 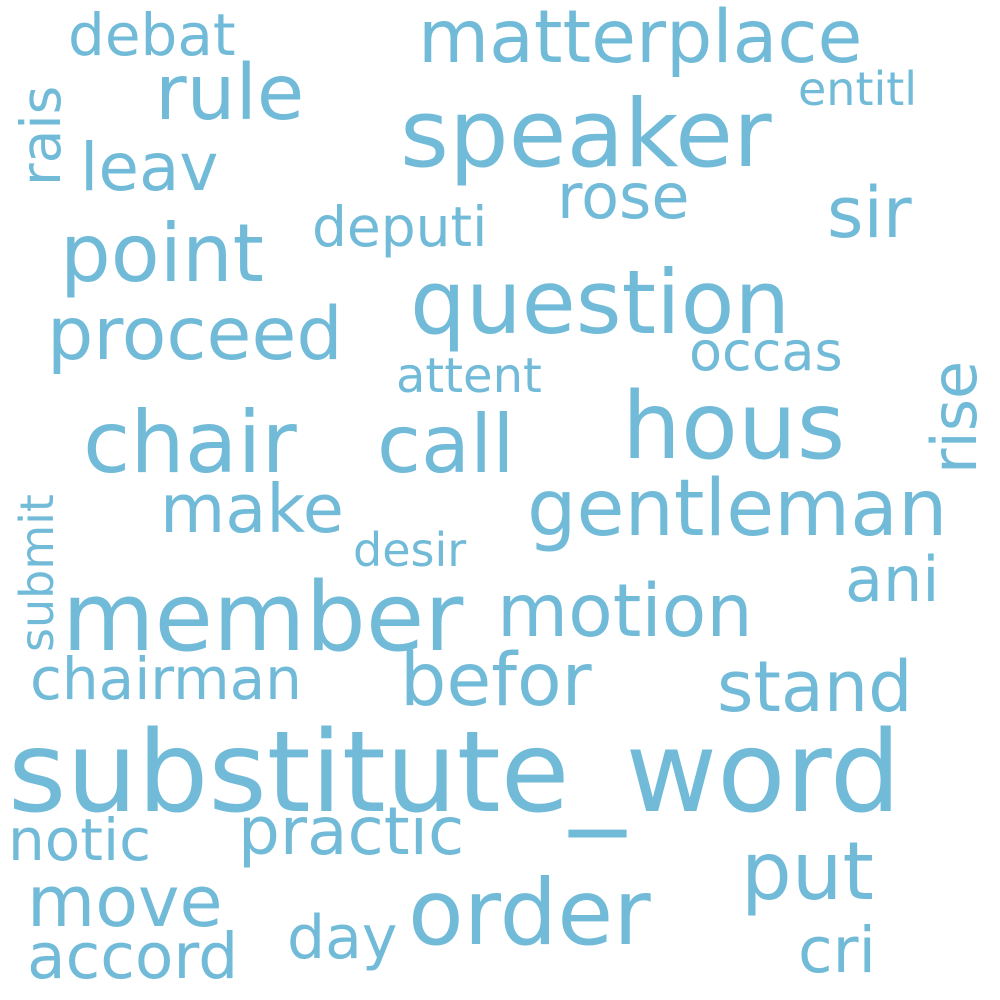 I want to click on word-sir: sir, so click(x=869, y=213).